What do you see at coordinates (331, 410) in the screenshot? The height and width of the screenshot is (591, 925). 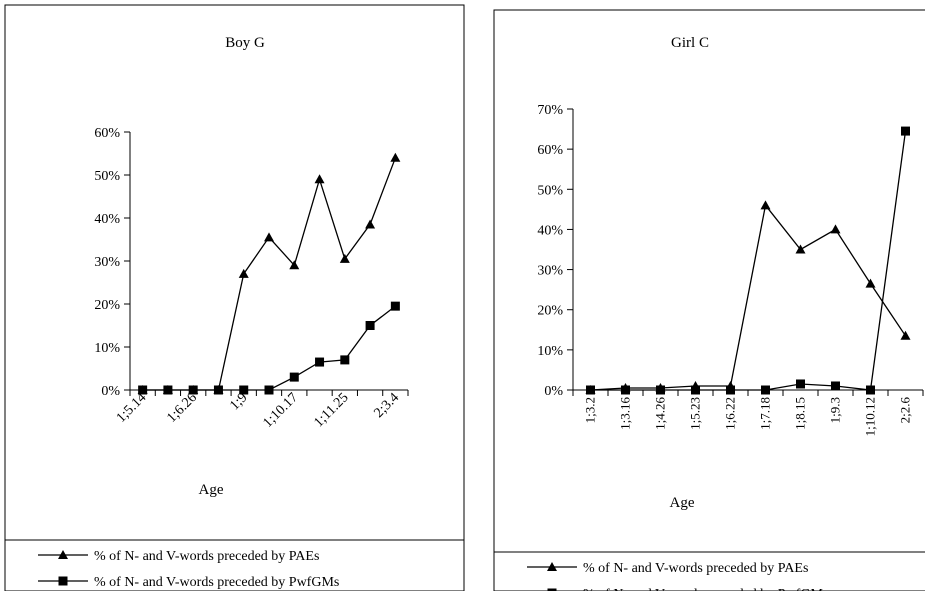 I see `x-tick-label: 1;11.25` at bounding box center [331, 410].